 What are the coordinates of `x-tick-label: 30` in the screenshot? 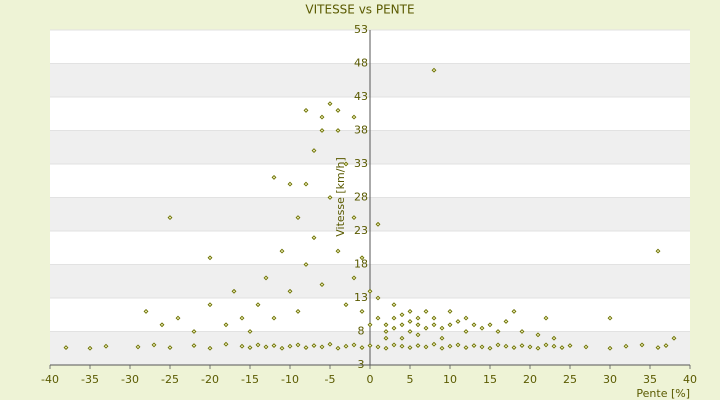 It's located at (610, 379).